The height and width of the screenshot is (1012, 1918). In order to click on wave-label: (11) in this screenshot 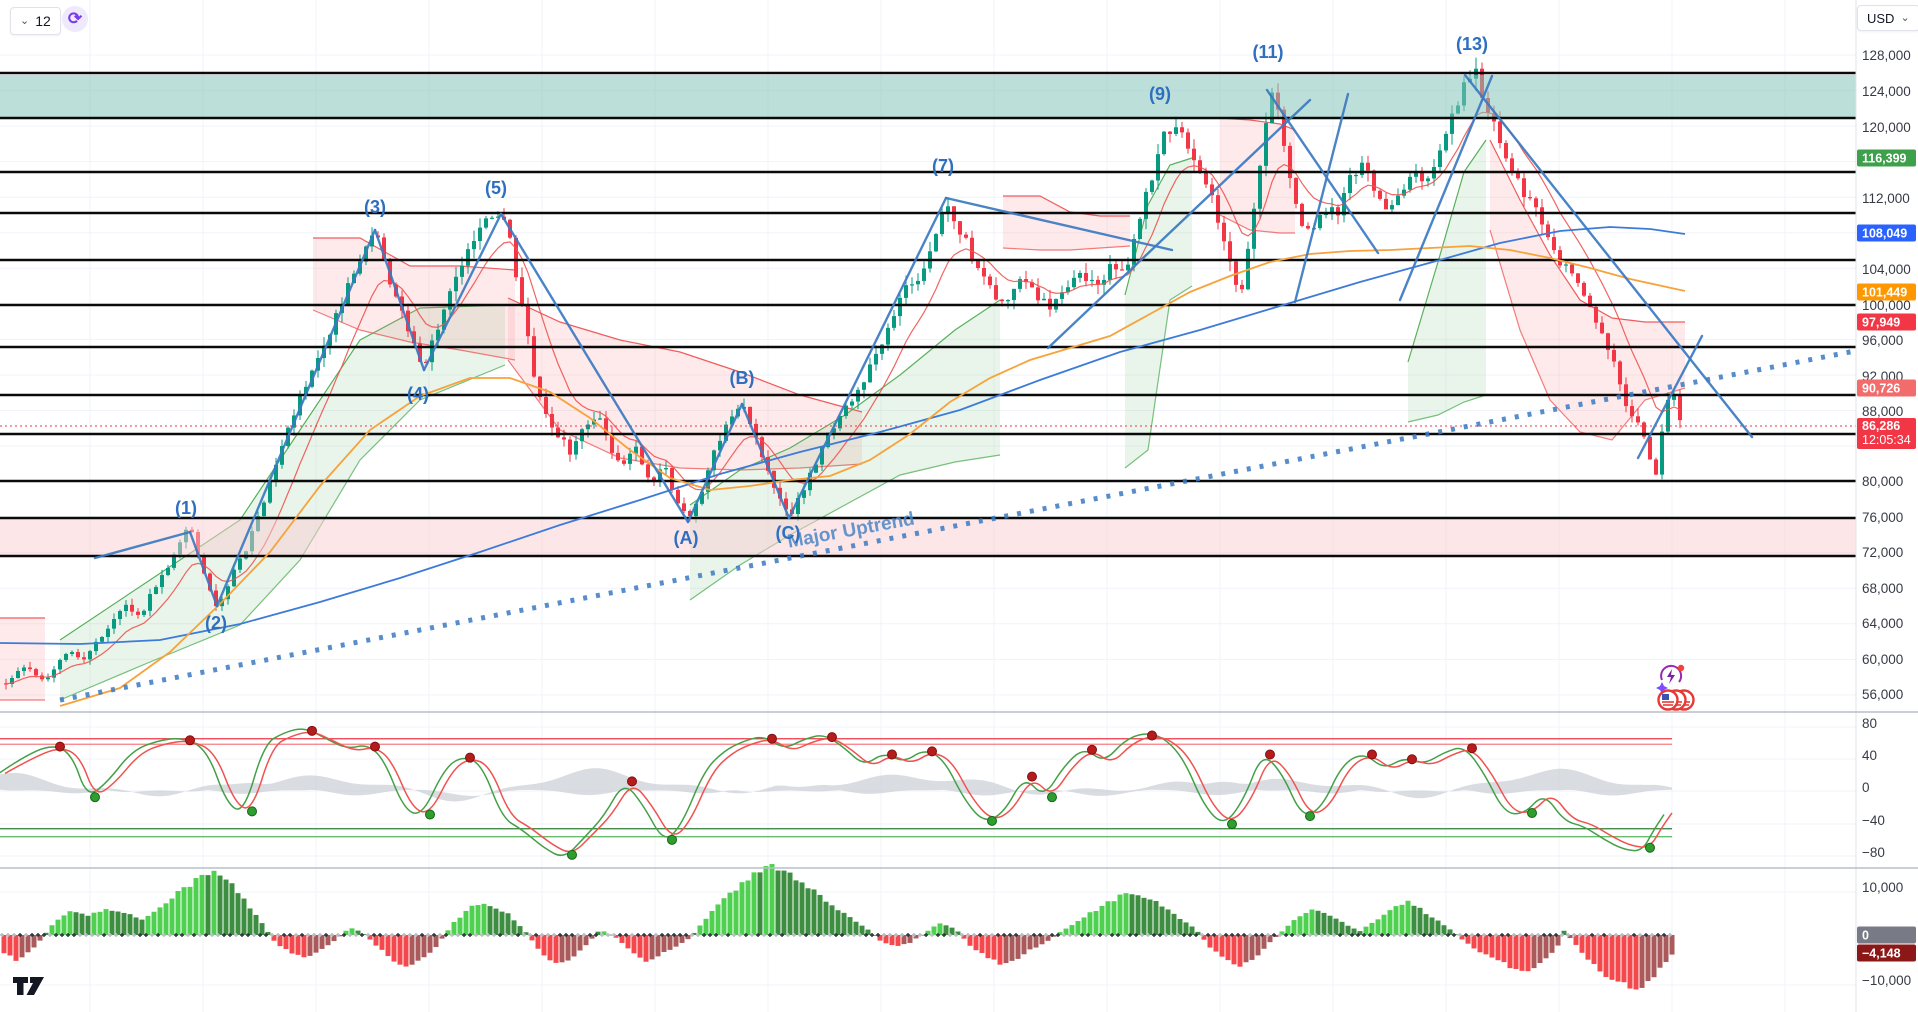, I will do `click(1267, 52)`.